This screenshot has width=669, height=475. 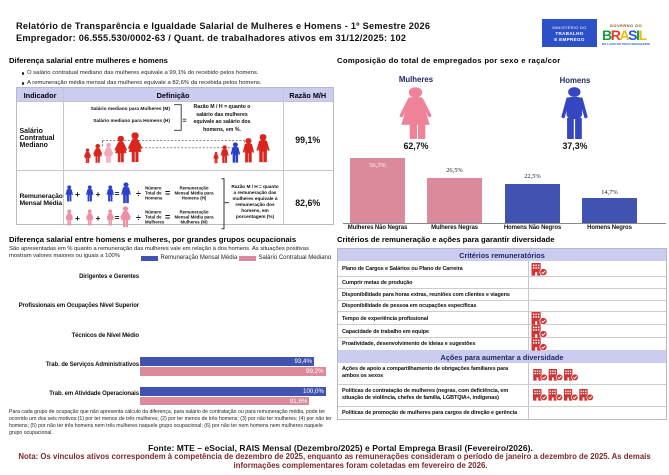 What do you see at coordinates (625, 34) in the screenshot?
I see `svg-text: BRASIL` at bounding box center [625, 34].